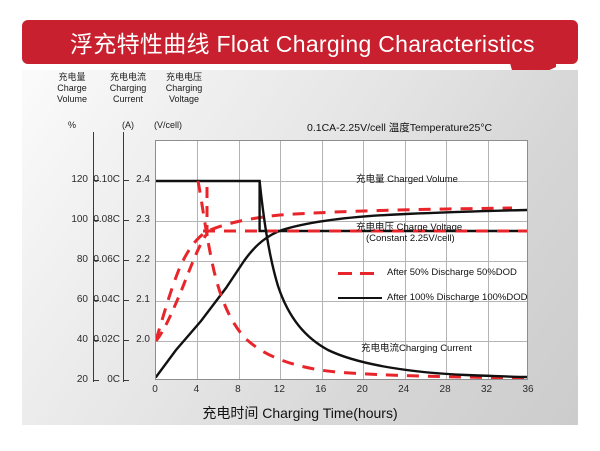 The image size is (600, 451). Describe the element at coordinates (127, 99) in the screenshot. I see `axis-heading-en2: Current` at that location.